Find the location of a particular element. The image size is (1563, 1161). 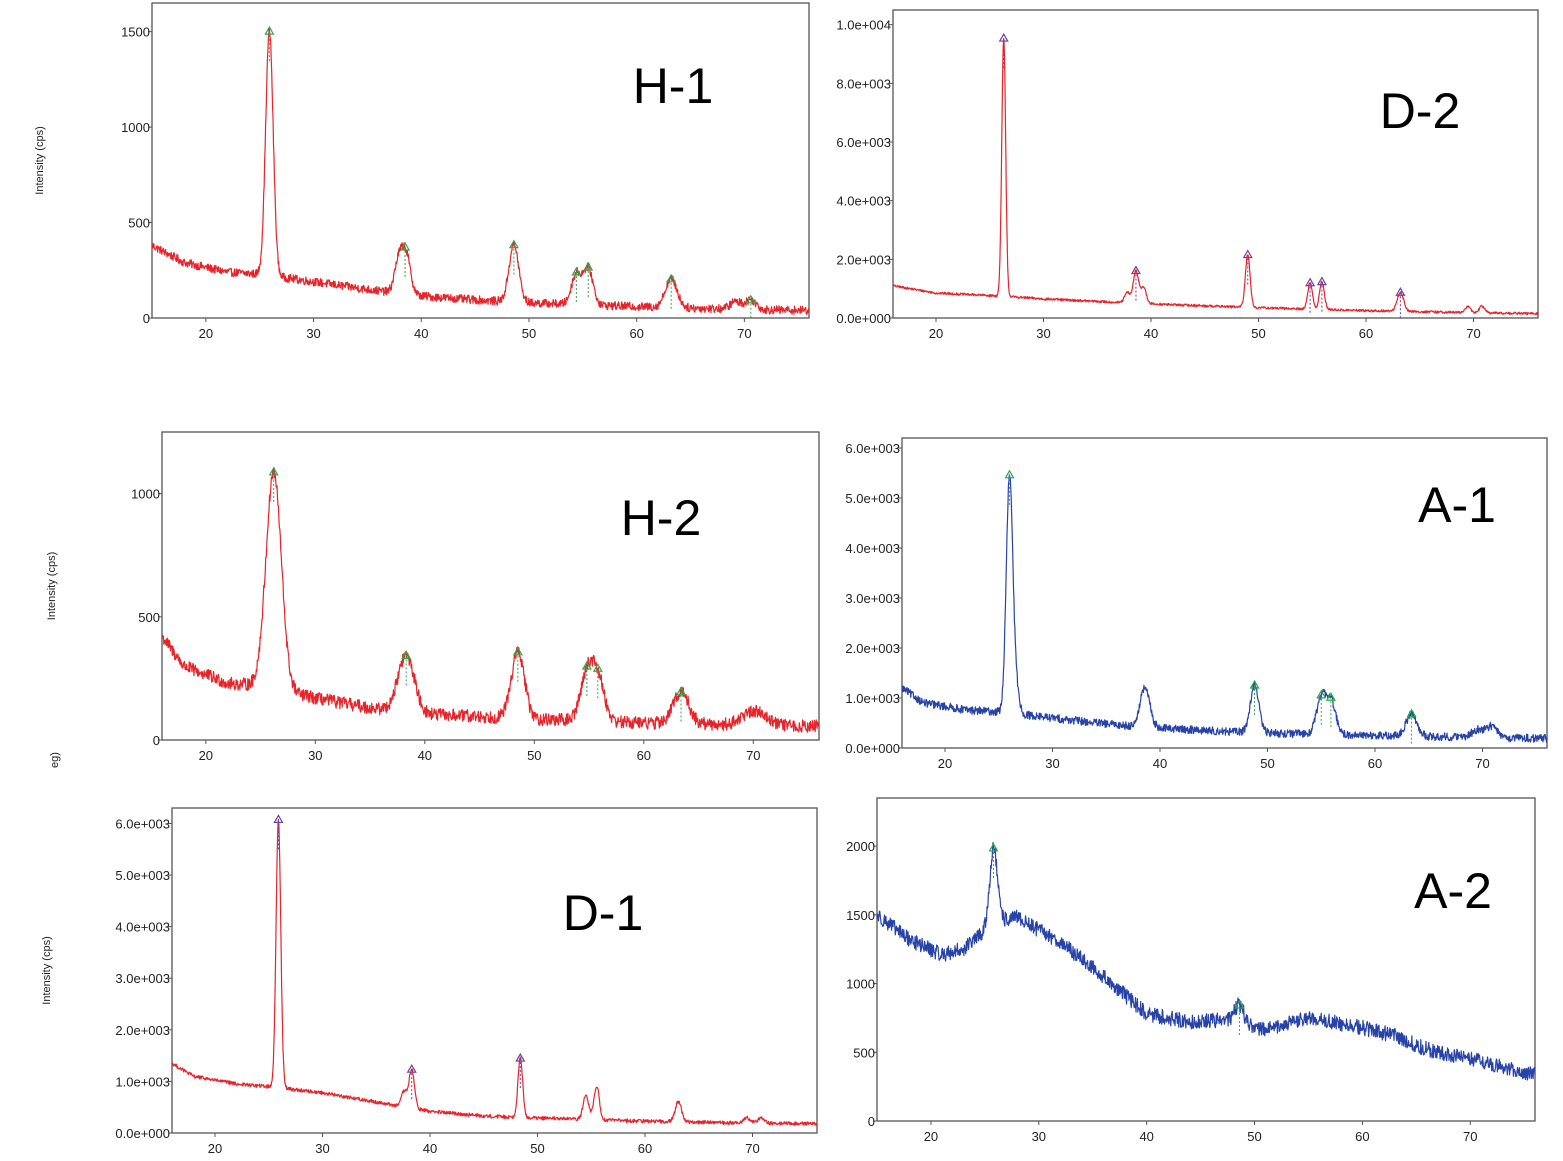

stray-axis-label: eg) is located at coordinates (55, 760).